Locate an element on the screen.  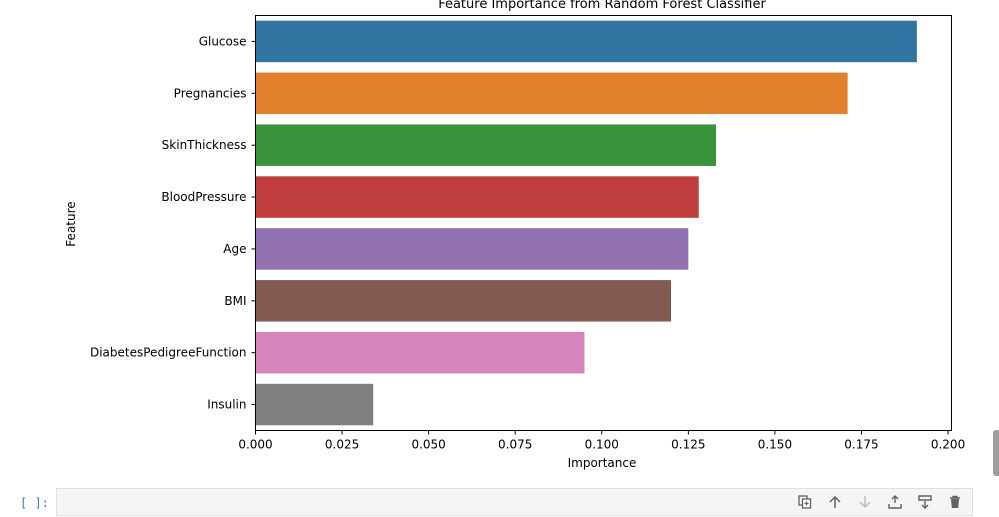
bar-pregnancies is located at coordinates (551, 93).